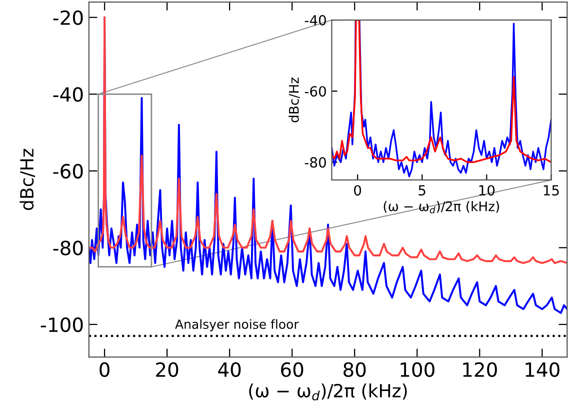 This screenshot has width=570, height=409. What do you see at coordinates (417, 369) in the screenshot?
I see `x-tick-label: 100` at bounding box center [417, 369].